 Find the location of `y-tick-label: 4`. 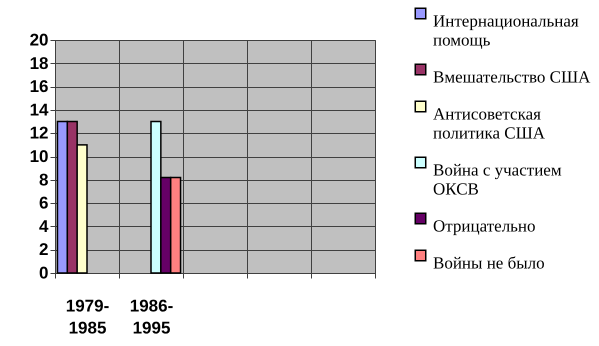

y-tick-label: 4 is located at coordinates (44, 226).